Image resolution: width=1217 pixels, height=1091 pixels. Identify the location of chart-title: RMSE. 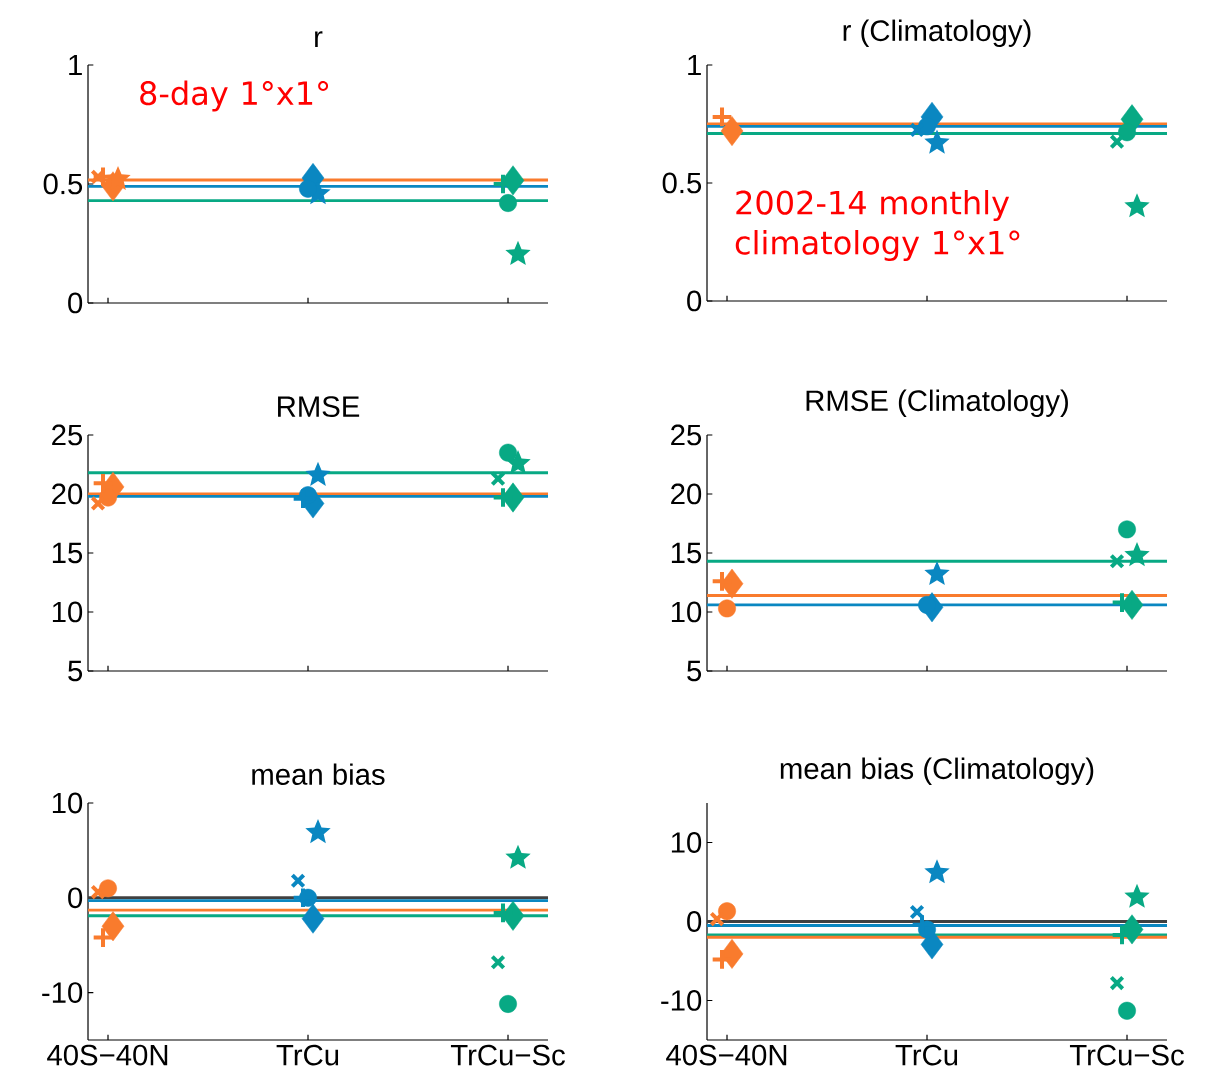
(319, 406).